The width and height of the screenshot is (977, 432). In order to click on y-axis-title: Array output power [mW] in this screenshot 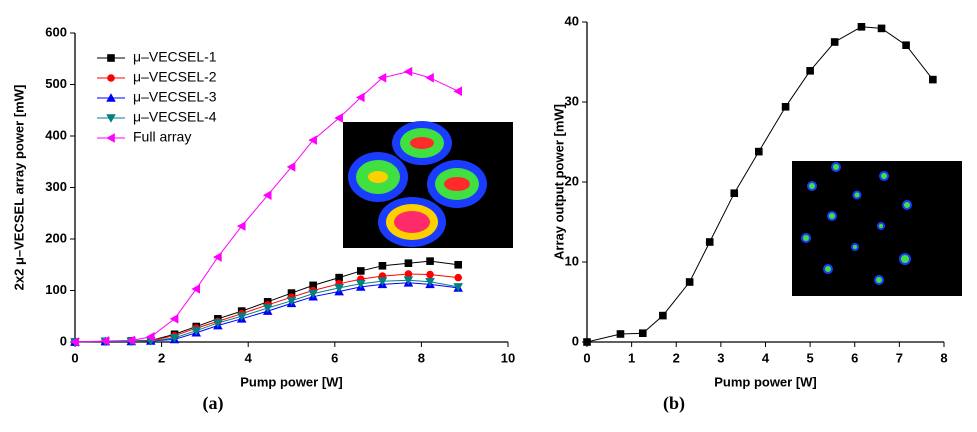, I will do `click(558, 182)`.